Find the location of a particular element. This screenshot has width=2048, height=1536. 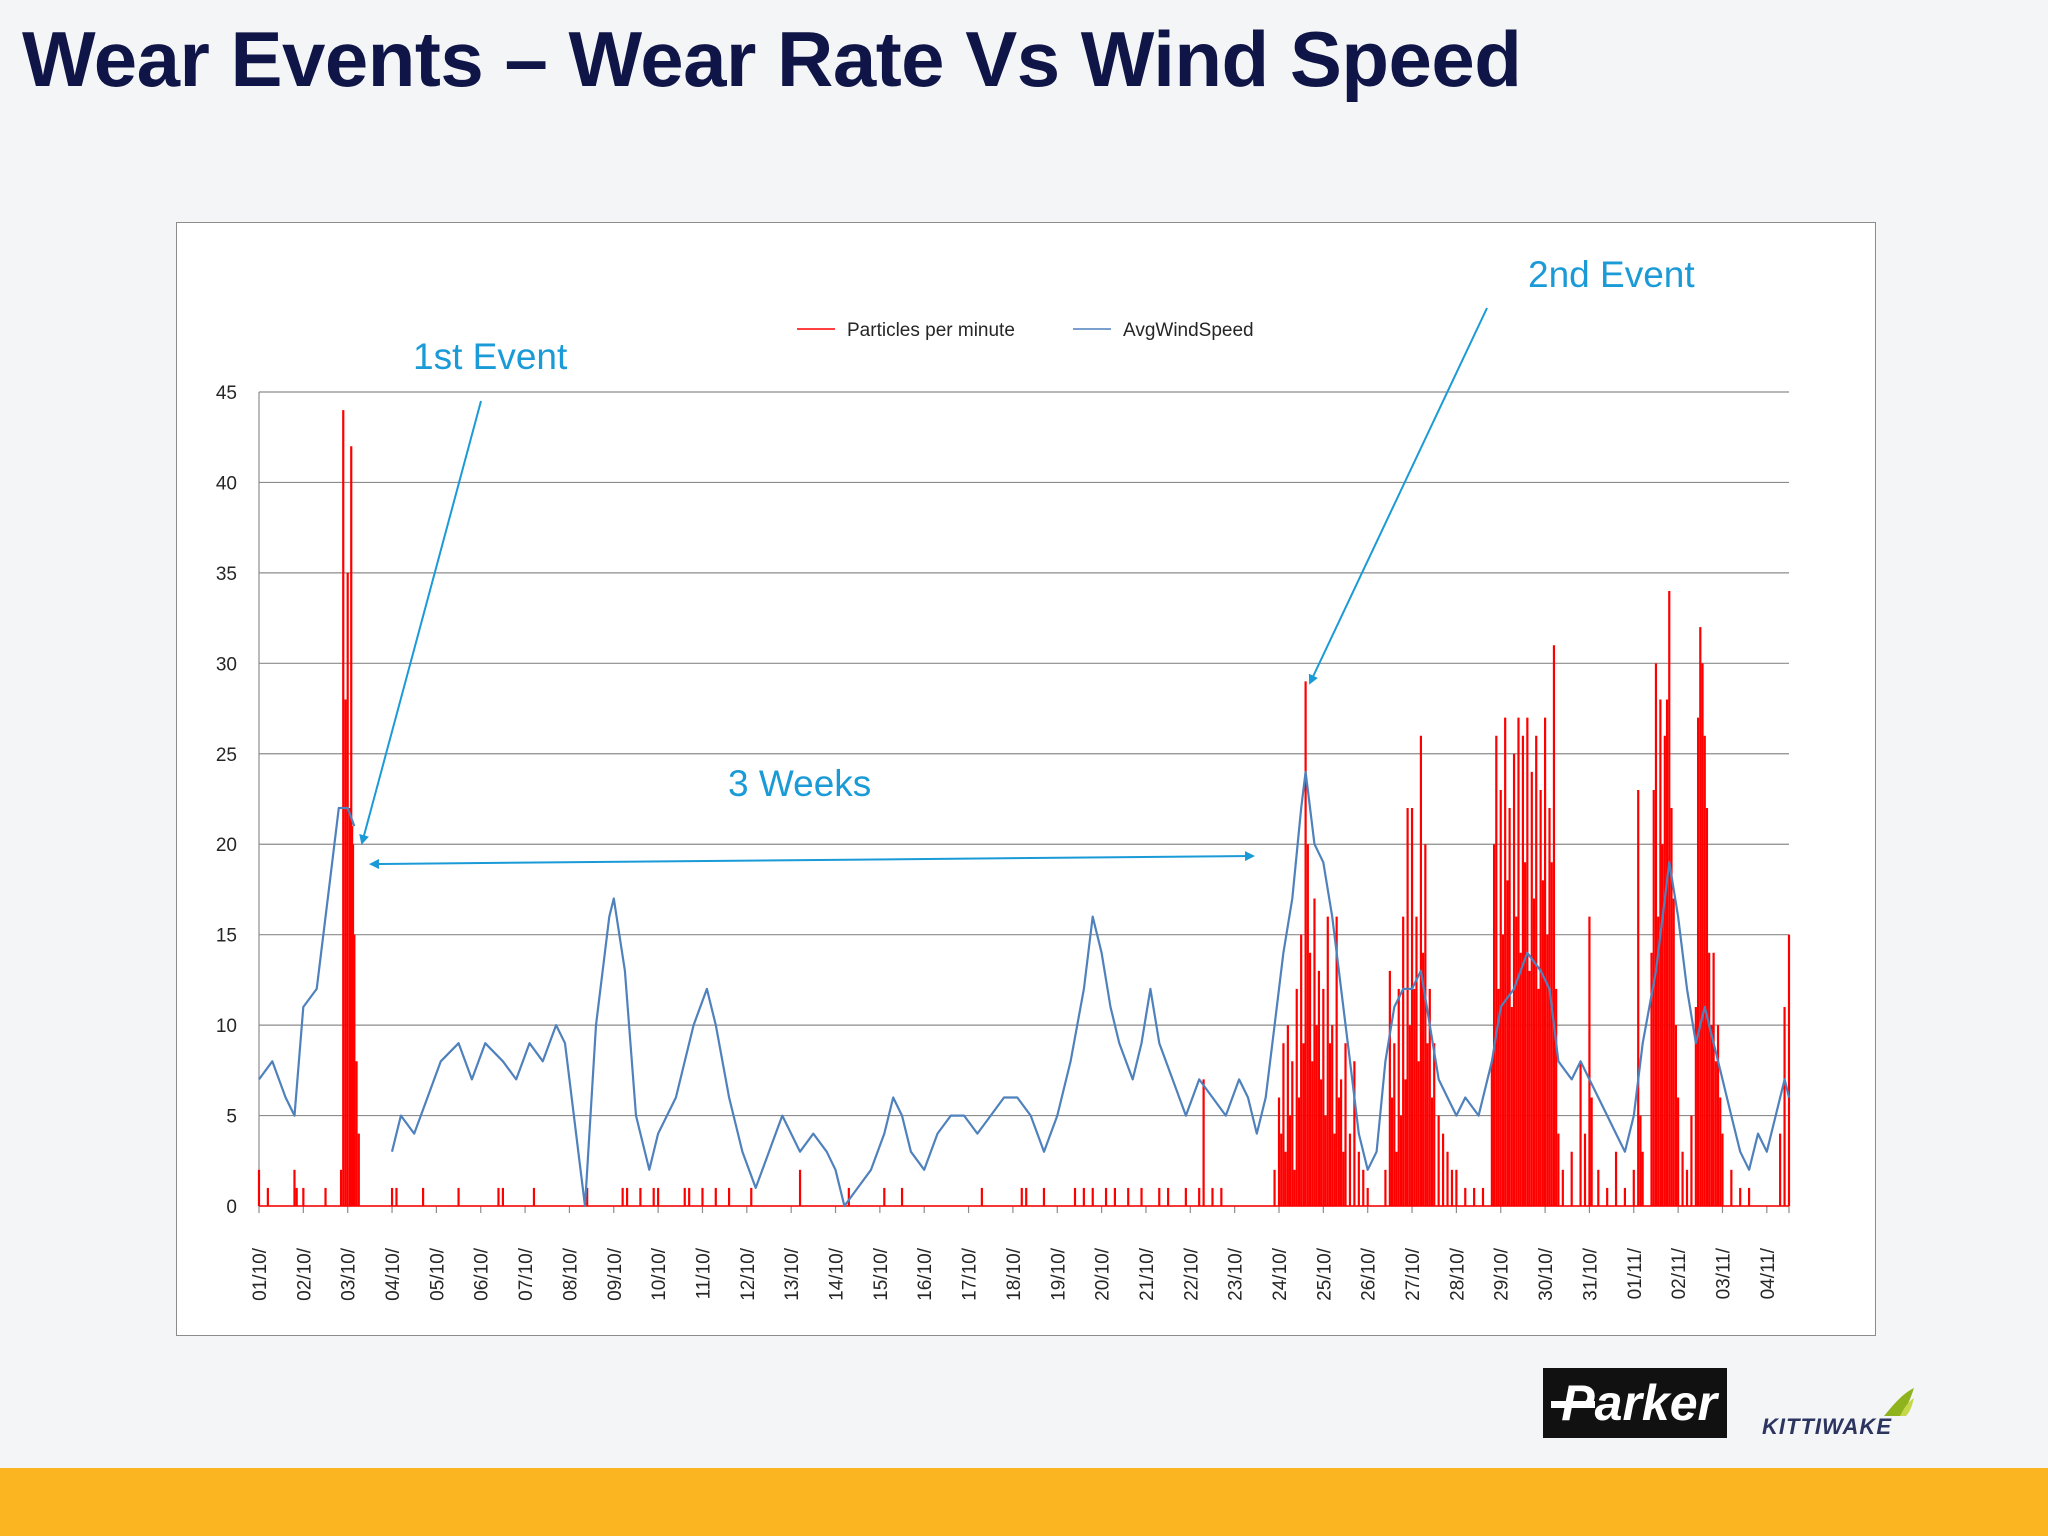

x-tick-label: 05/10/ is located at coordinates (437, 1274).